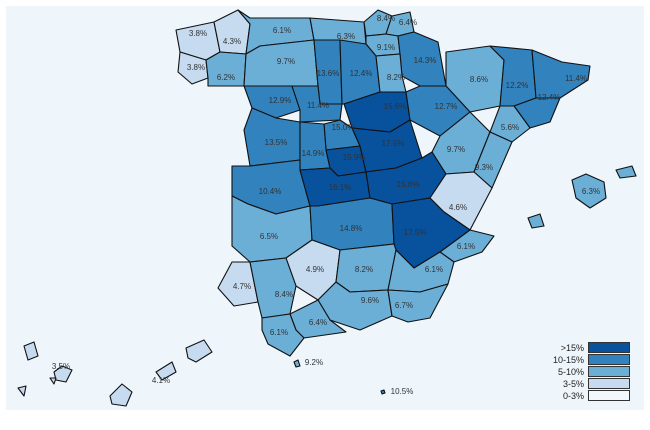 The width and height of the screenshot is (650, 430). Describe the element at coordinates (315, 269) in the screenshot. I see `region-label: 4.9%` at that location.